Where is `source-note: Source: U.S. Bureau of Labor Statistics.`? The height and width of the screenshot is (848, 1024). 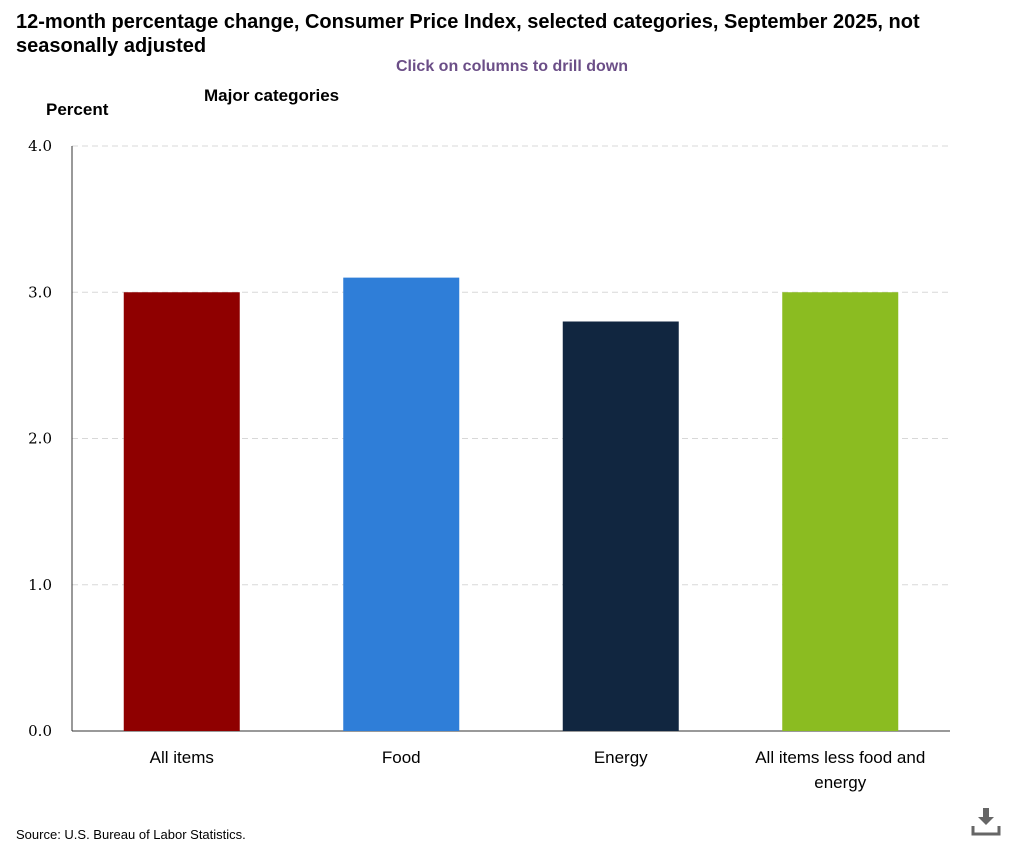 source-note: Source: U.S. Bureau of Labor Statistics. is located at coordinates (131, 834).